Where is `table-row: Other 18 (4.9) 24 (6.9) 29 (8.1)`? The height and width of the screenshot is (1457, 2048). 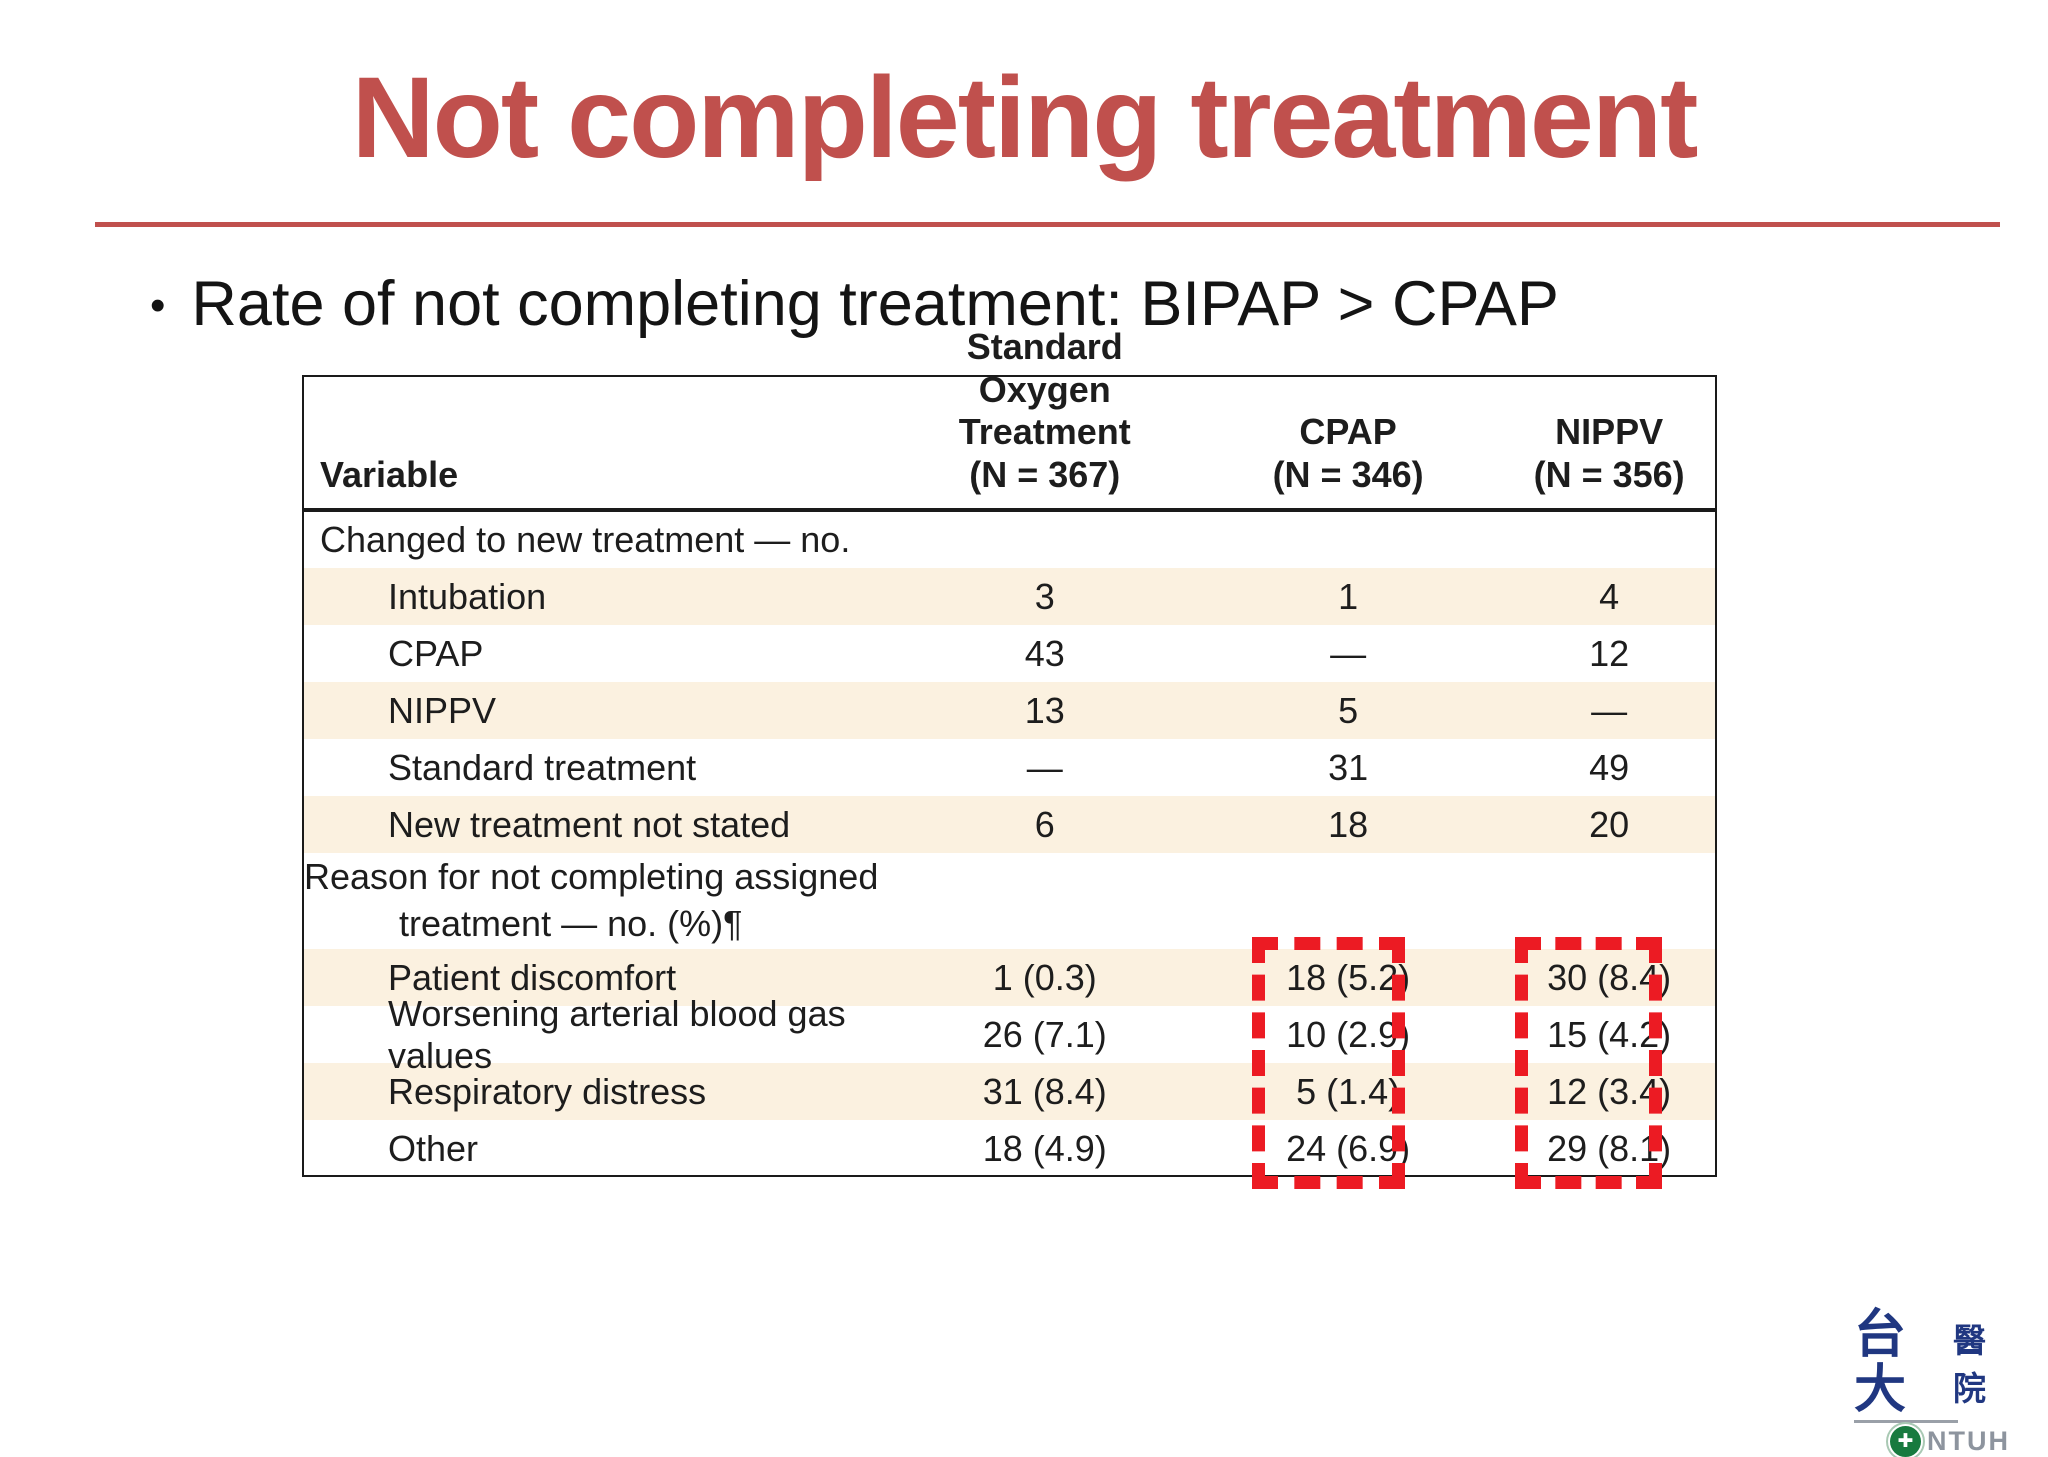 table-row: Other 18 (4.9) 24 (6.9) 29 (8.1) is located at coordinates (1009, 1148).